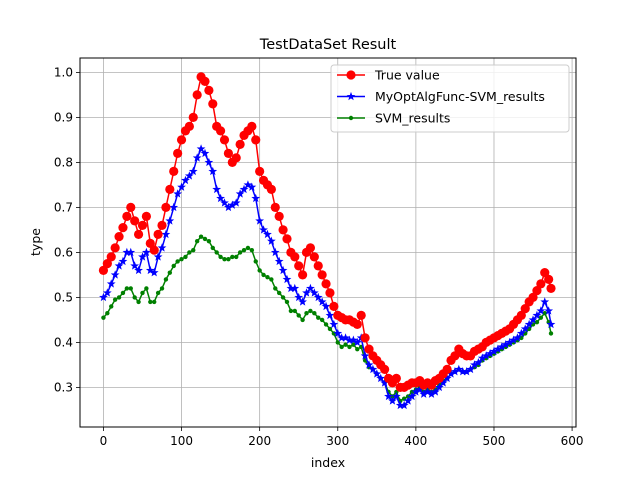  Describe the element at coordinates (460, 96) in the screenshot. I see `legend-entry-label: MyOptAlgFunc-SVM_results` at that location.